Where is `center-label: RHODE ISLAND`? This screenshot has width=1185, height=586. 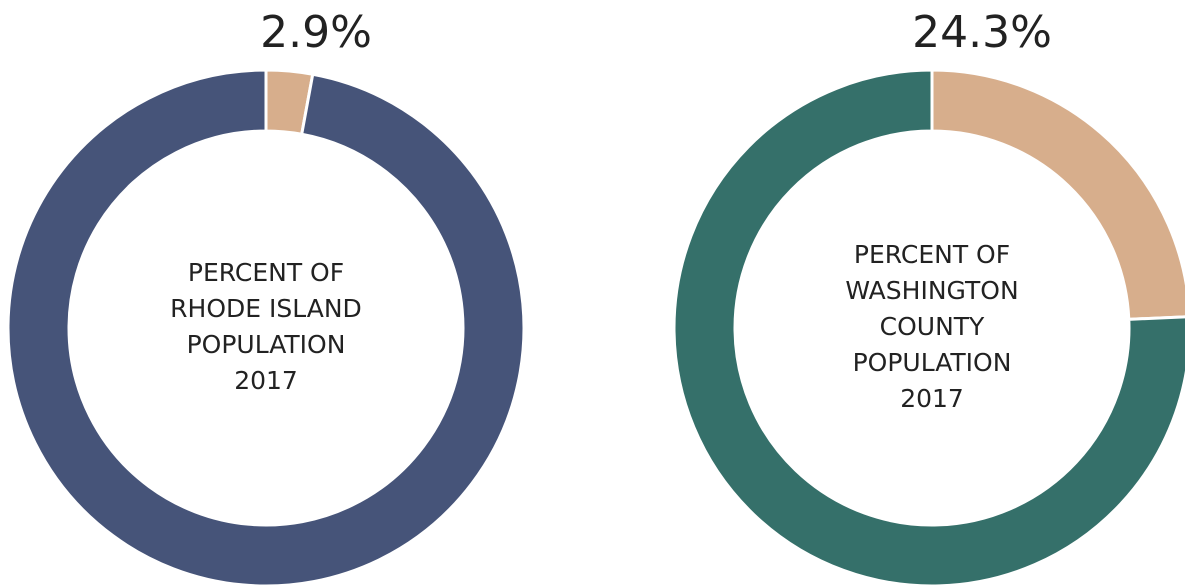
center-label: RHODE ISLAND is located at coordinates (266, 308).